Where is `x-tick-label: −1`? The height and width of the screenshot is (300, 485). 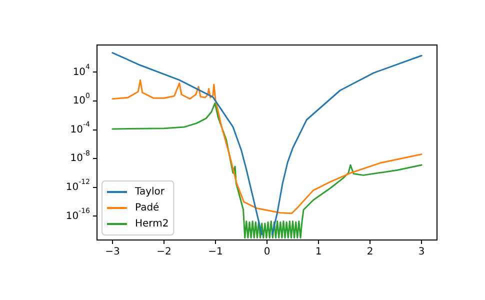
x-tick-label: −1 is located at coordinates (215, 252).